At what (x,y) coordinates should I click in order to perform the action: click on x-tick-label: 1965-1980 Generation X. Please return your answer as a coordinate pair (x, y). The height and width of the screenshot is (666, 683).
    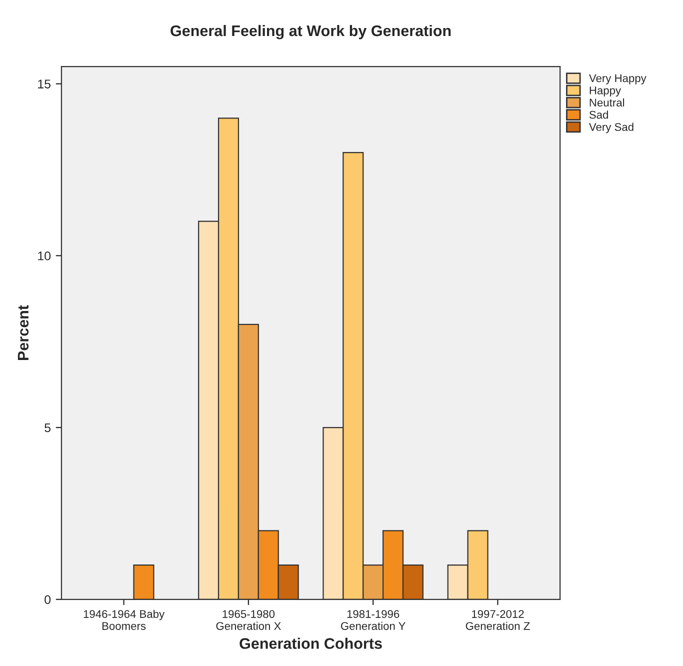
    Looking at the image, I should click on (248, 620).